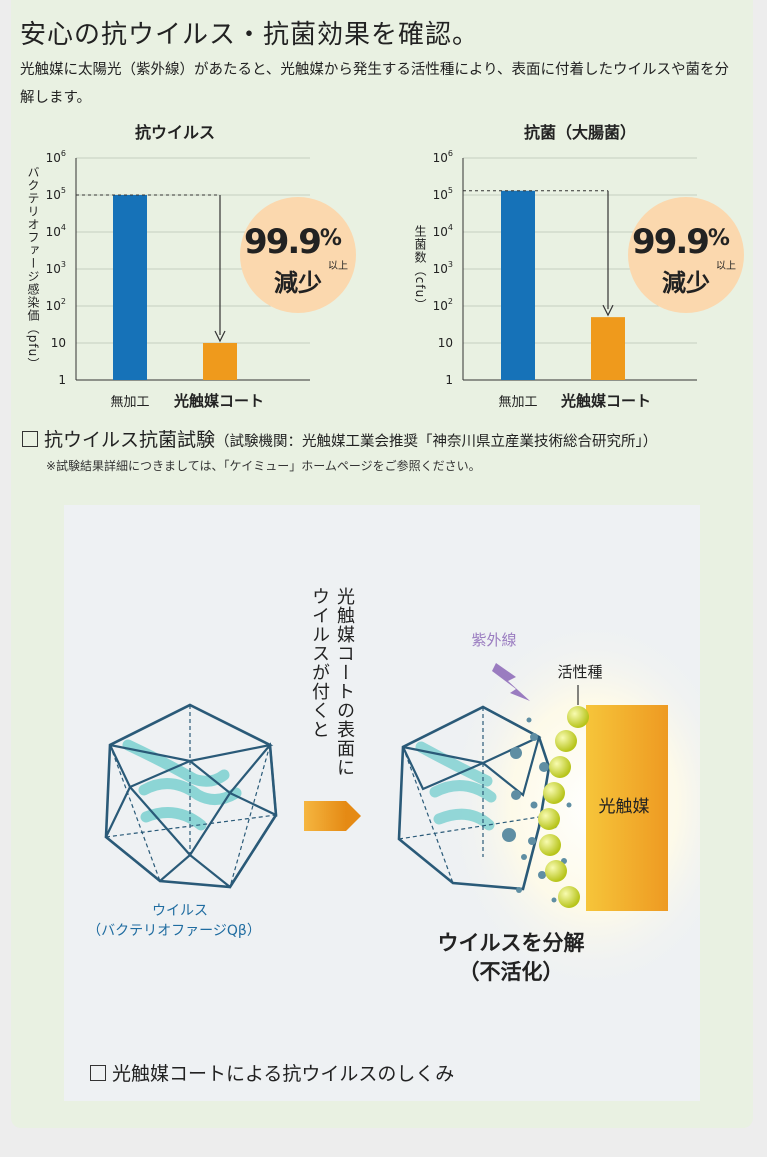 The height and width of the screenshot is (1157, 767). I want to click on page-title: 安心の抗ウイルス・抗菌効果を確認。, so click(250, 35).